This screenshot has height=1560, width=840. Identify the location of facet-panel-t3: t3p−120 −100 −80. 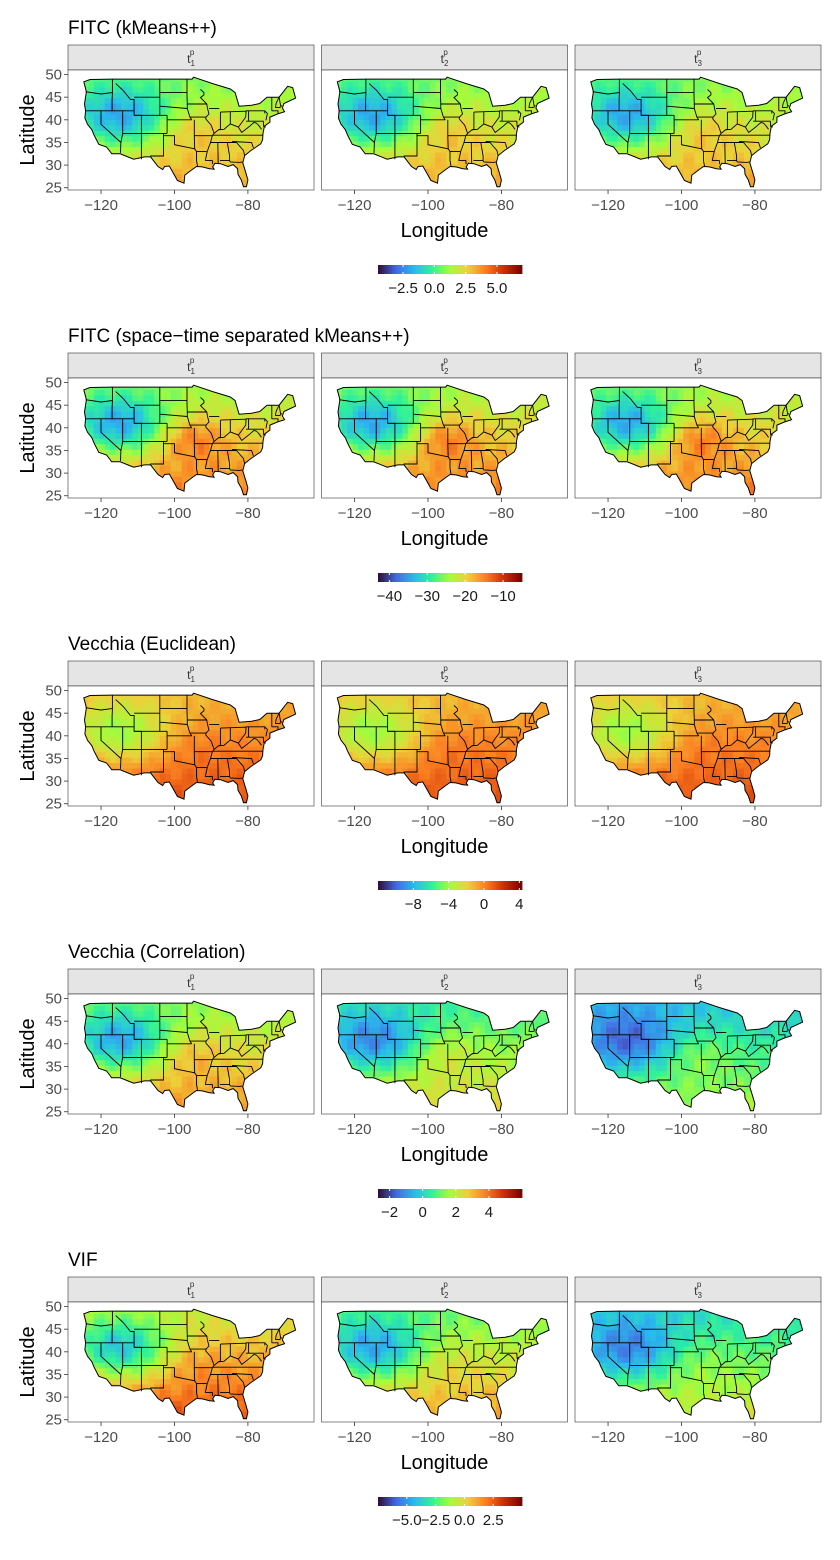
(698, 437).